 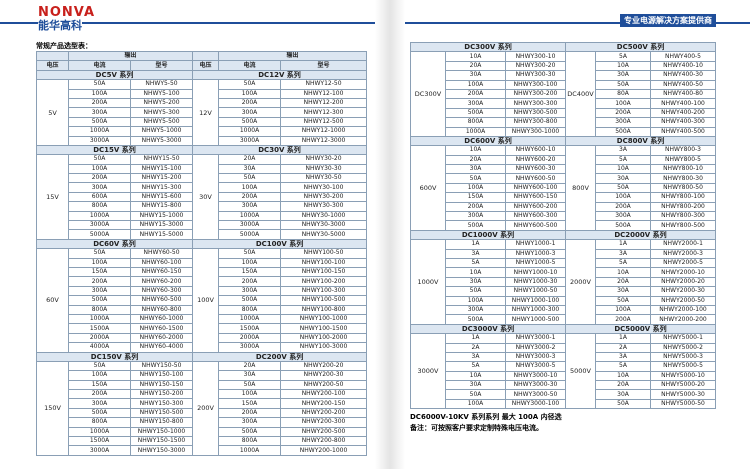 What do you see at coordinates (535, 103) in the screenshot?
I see `cell: NHWY300-300` at bounding box center [535, 103].